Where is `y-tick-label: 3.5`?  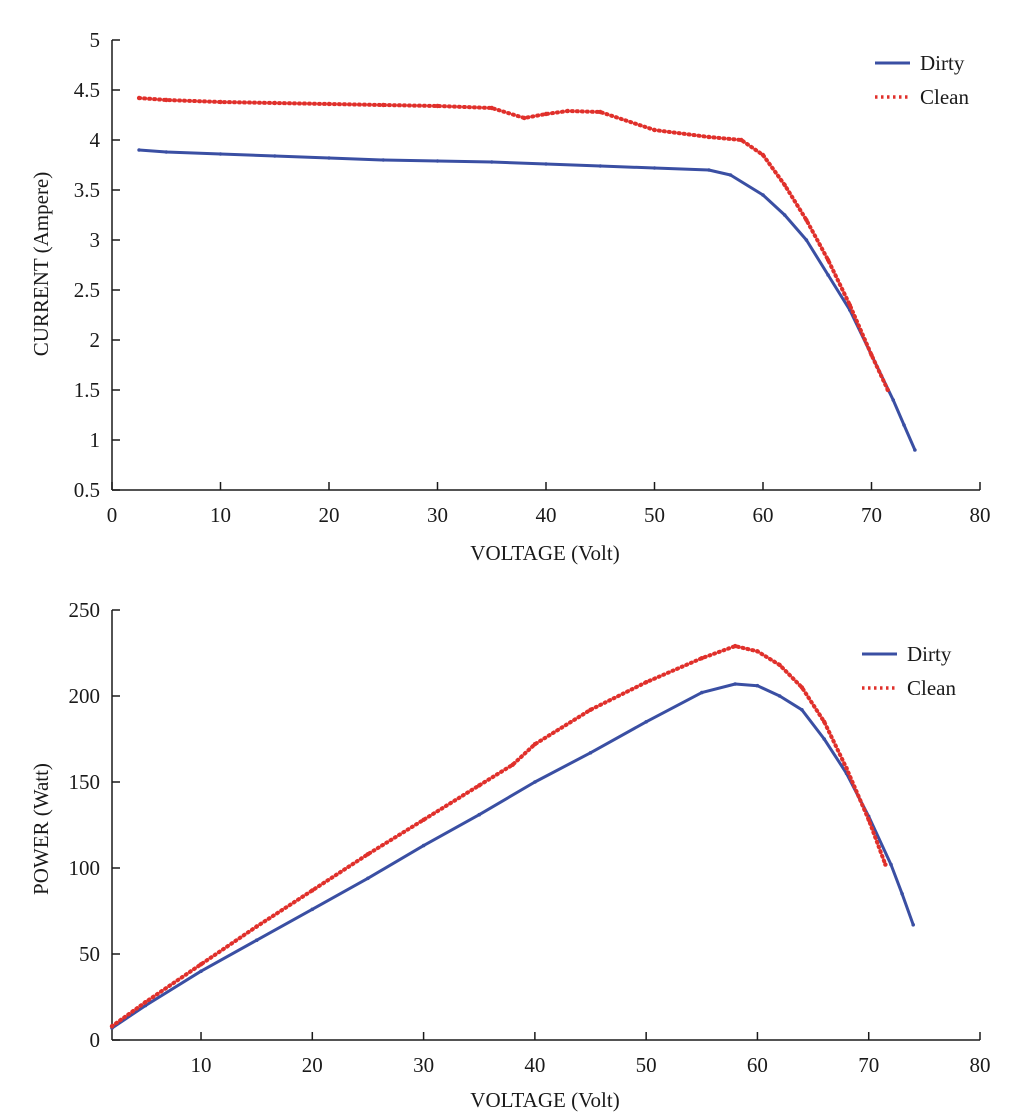 y-tick-label: 3.5 is located at coordinates (87, 190).